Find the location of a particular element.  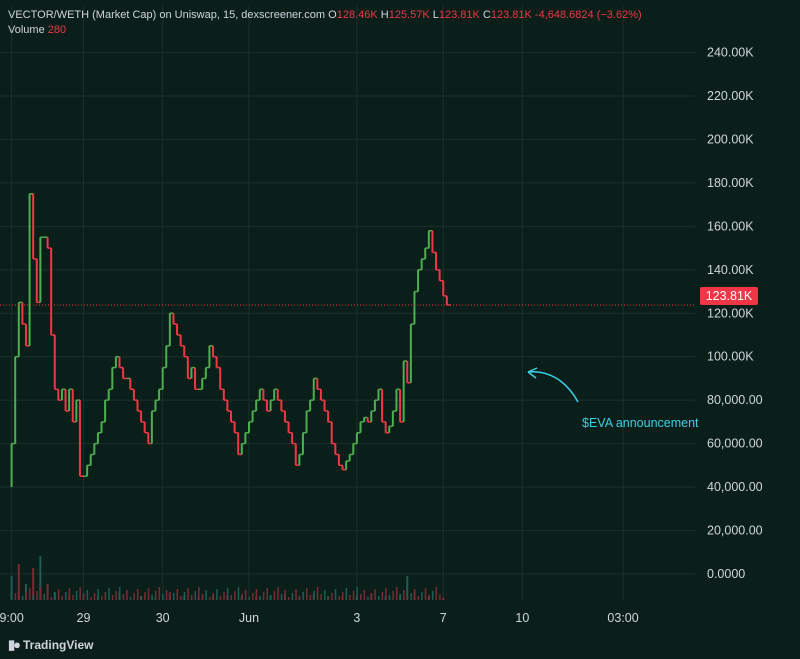

annotation-arrow-icon is located at coordinates (553, 387).